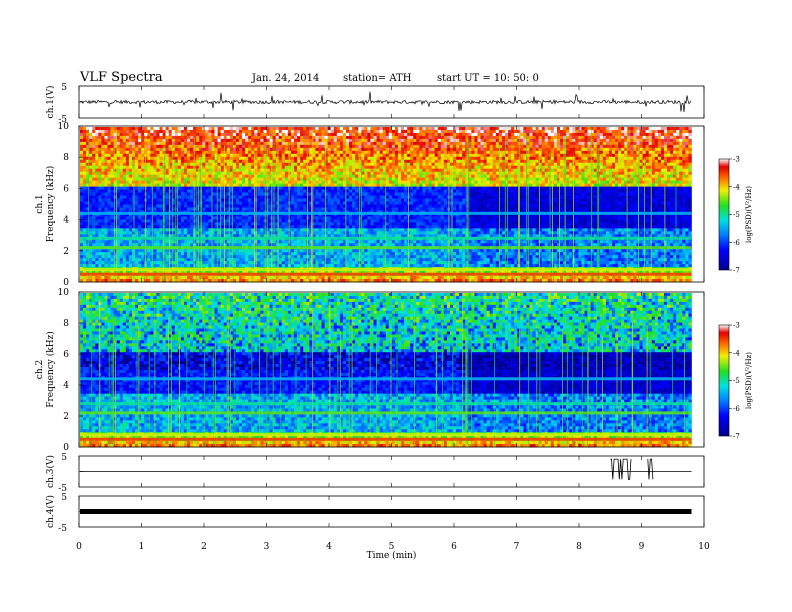 This screenshot has height=612, width=792. What do you see at coordinates (454, 547) in the screenshot?
I see `x-tick-label: 6` at bounding box center [454, 547].